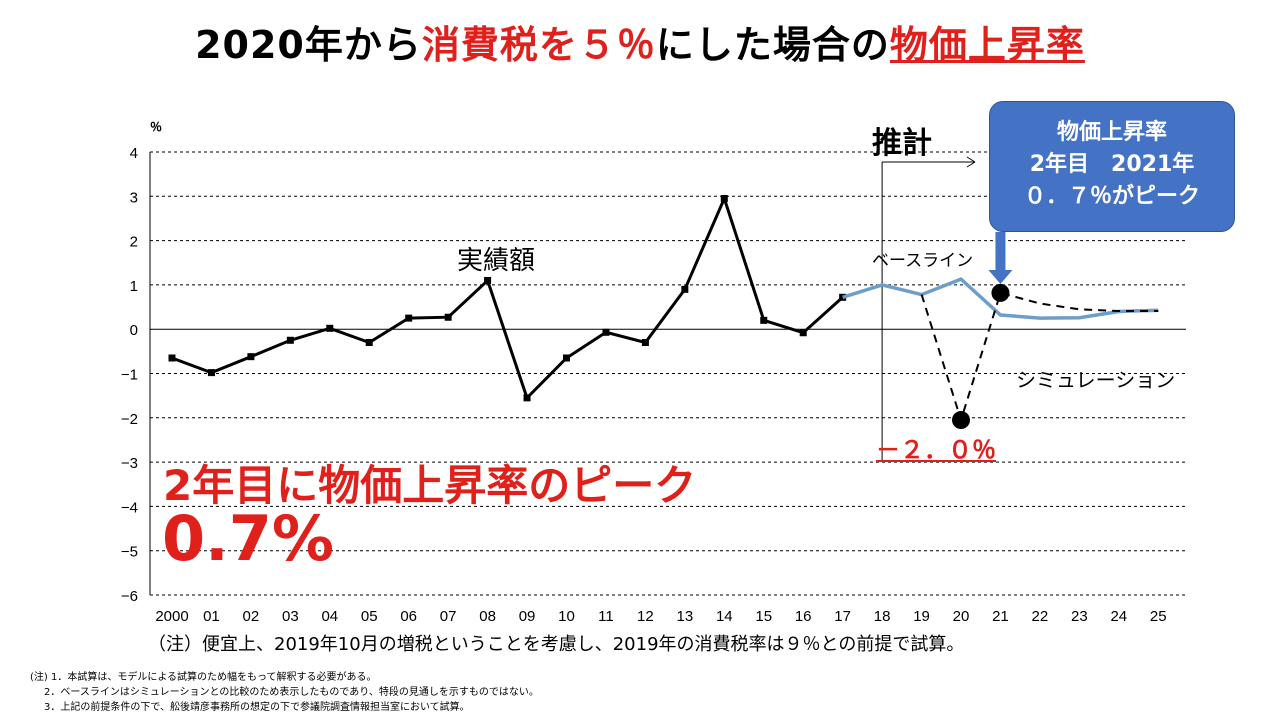  I want to click on x-tick-label: 04, so click(329, 616).